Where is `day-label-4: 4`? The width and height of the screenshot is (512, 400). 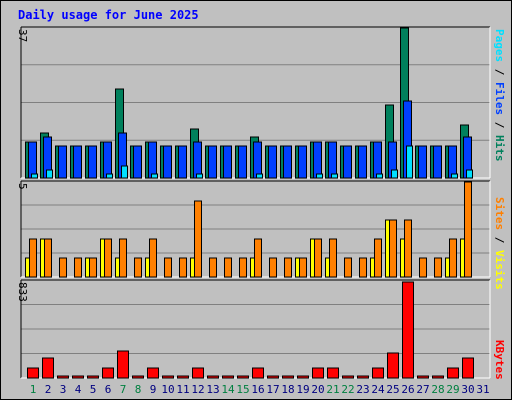
day-label-4: 4 is located at coordinates (78, 389).